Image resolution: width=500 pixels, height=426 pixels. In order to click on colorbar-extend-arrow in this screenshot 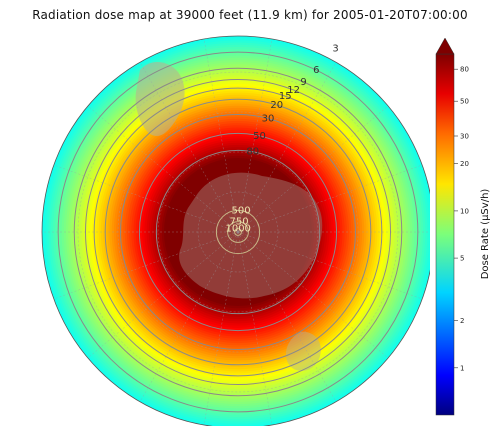, I will do `click(445, 46)`.